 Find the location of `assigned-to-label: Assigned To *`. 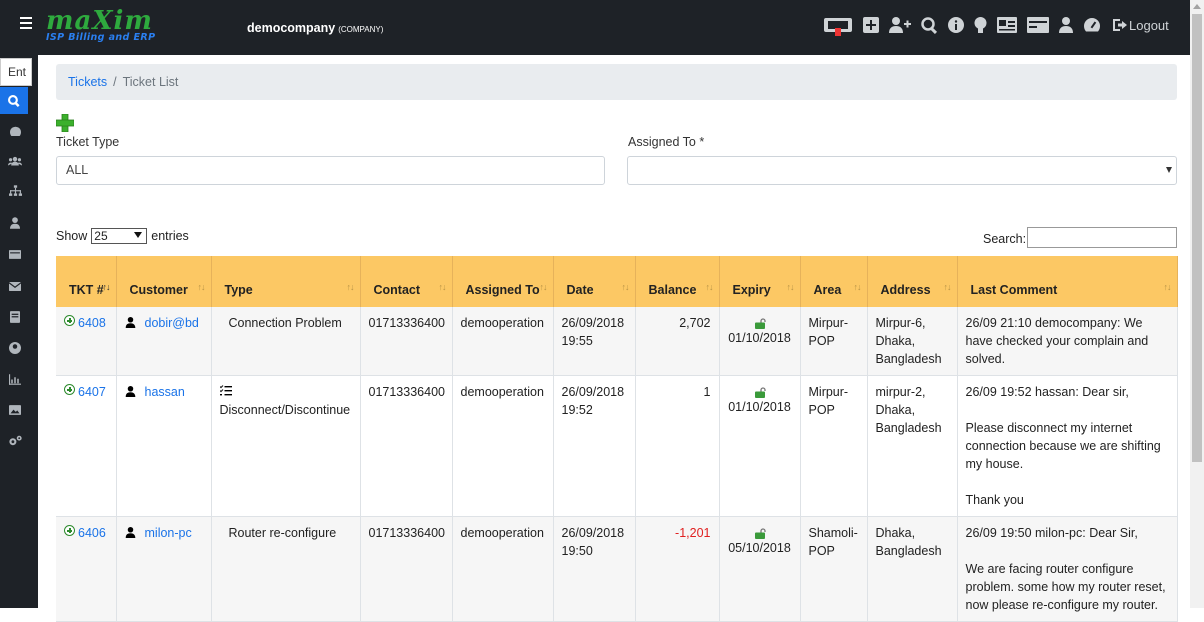

assigned-to-label: Assigned To * is located at coordinates (666, 142).